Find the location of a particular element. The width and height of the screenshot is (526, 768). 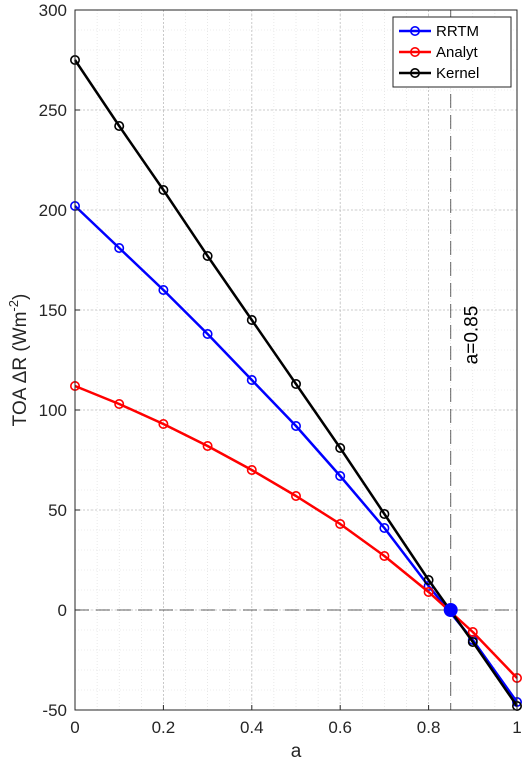

legend-entry-kernel: Kernel is located at coordinates (439, 73).